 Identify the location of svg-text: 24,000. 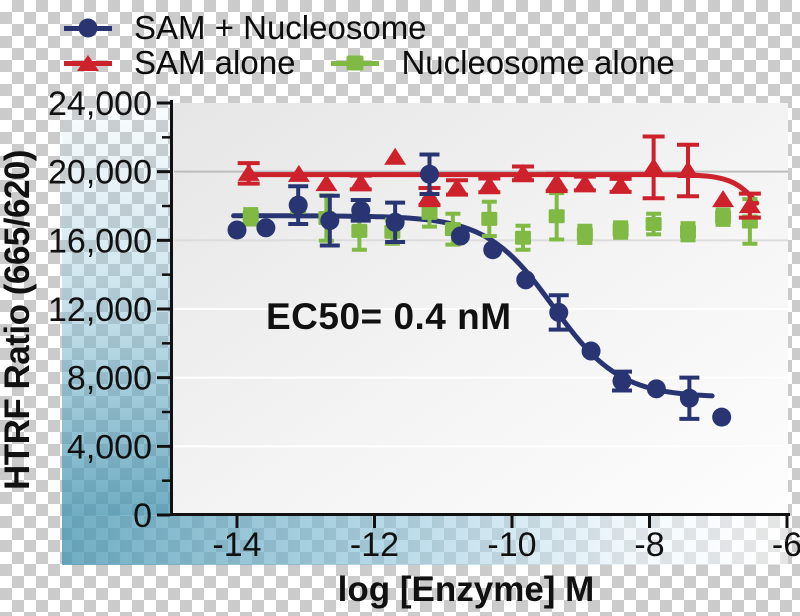
(100, 104).